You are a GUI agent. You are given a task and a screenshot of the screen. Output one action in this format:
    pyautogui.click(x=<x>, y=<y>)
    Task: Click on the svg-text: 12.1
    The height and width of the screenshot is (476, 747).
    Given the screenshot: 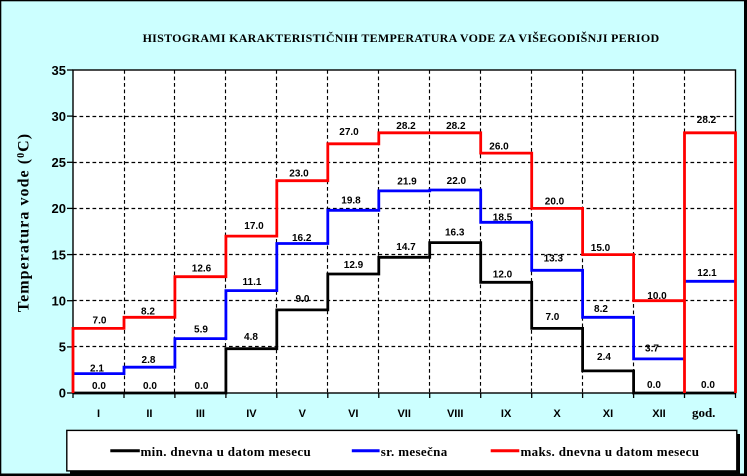 What is the action you would take?
    pyautogui.click(x=707, y=273)
    